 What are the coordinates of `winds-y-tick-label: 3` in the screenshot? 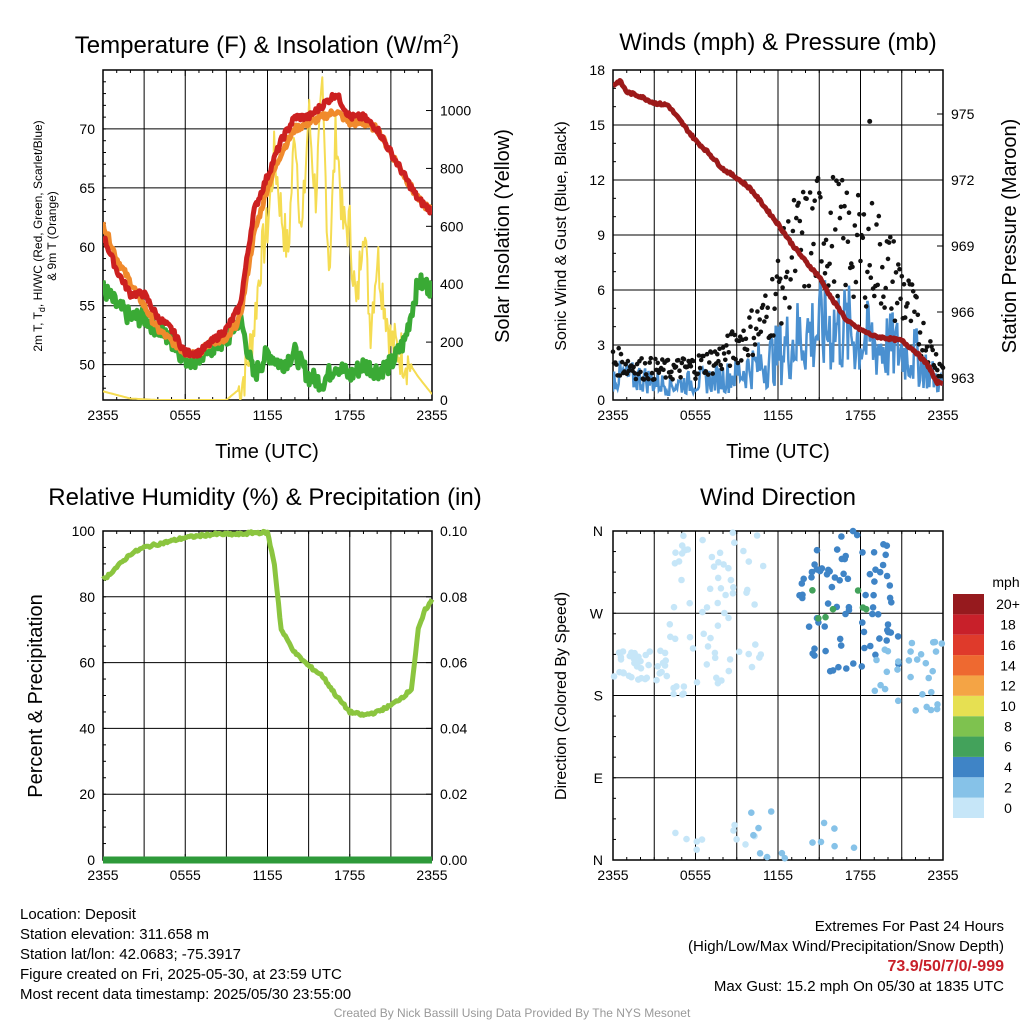 It's located at (601, 345).